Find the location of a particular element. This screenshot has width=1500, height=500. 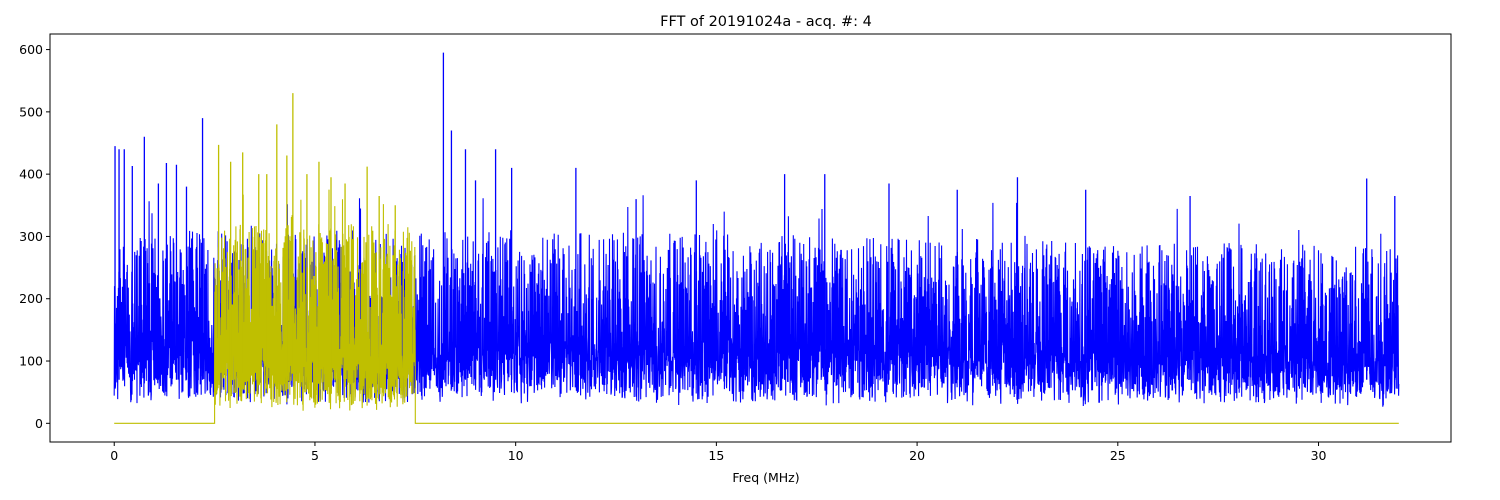

x-tick-label-3: 15 is located at coordinates (716, 455).